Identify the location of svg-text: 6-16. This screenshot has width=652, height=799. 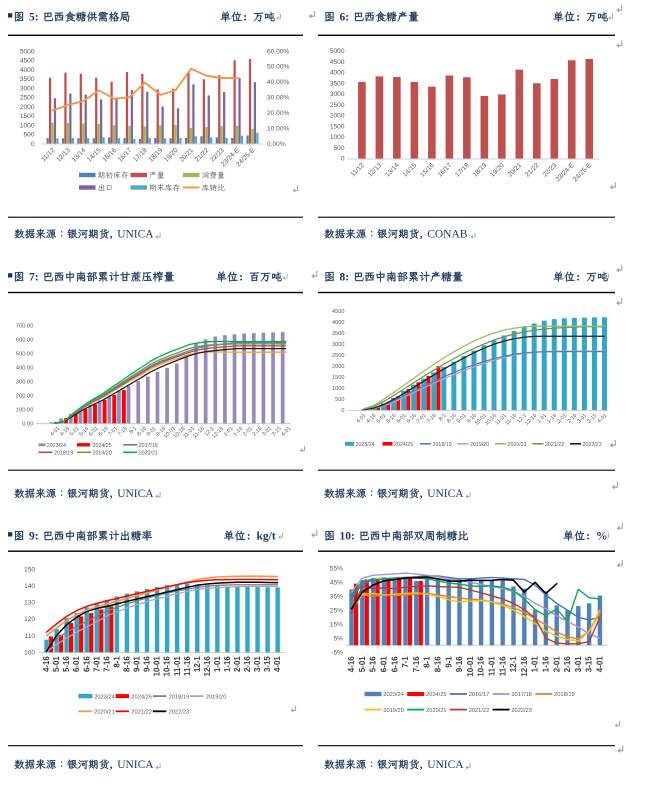
(104, 432).